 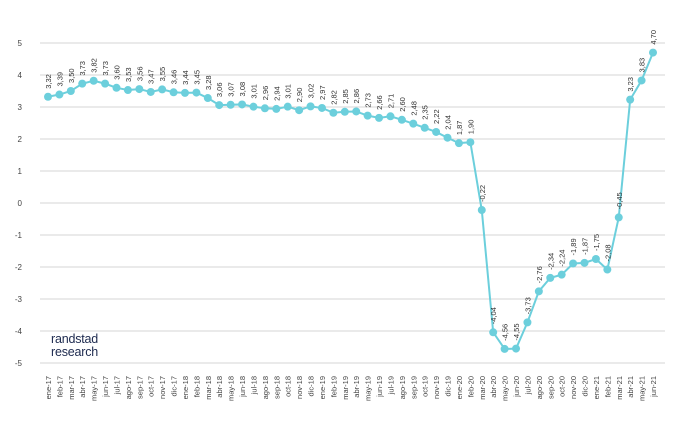 I want to click on data-label: 3,47, so click(x=151, y=76).